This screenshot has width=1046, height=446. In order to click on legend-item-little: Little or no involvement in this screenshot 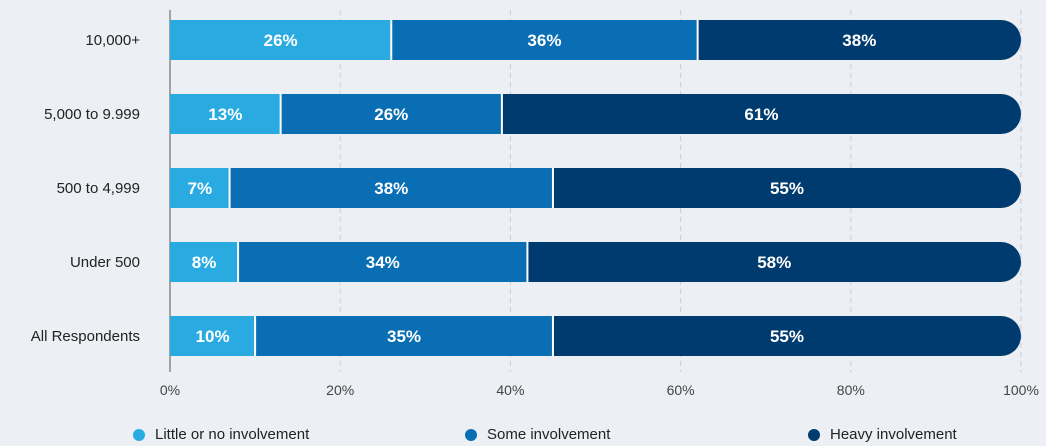, I will do `click(221, 434)`.